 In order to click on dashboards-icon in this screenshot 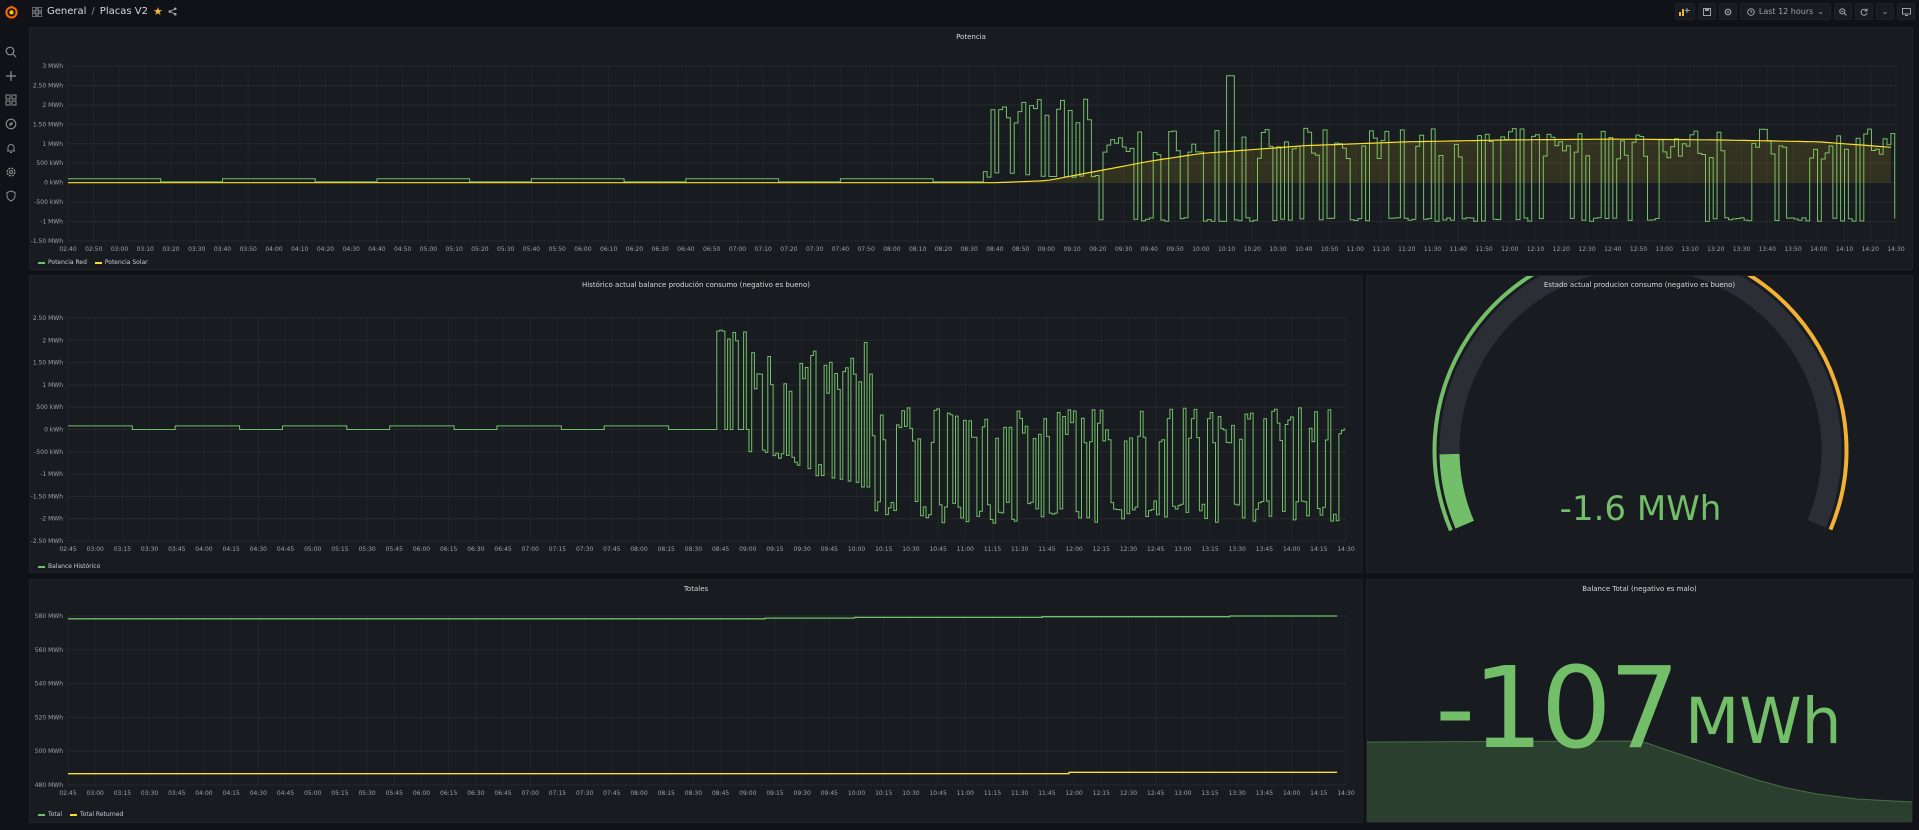, I will do `click(11, 100)`.